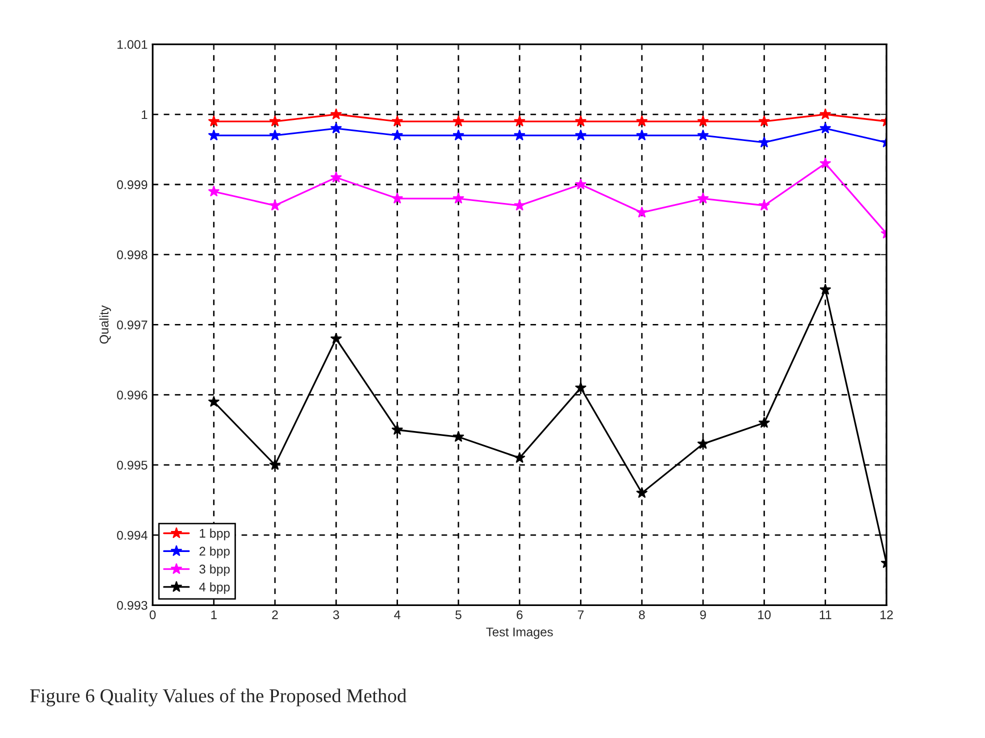 The height and width of the screenshot is (738, 985). What do you see at coordinates (214, 615) in the screenshot?
I see `x-tick-label: 1` at bounding box center [214, 615].